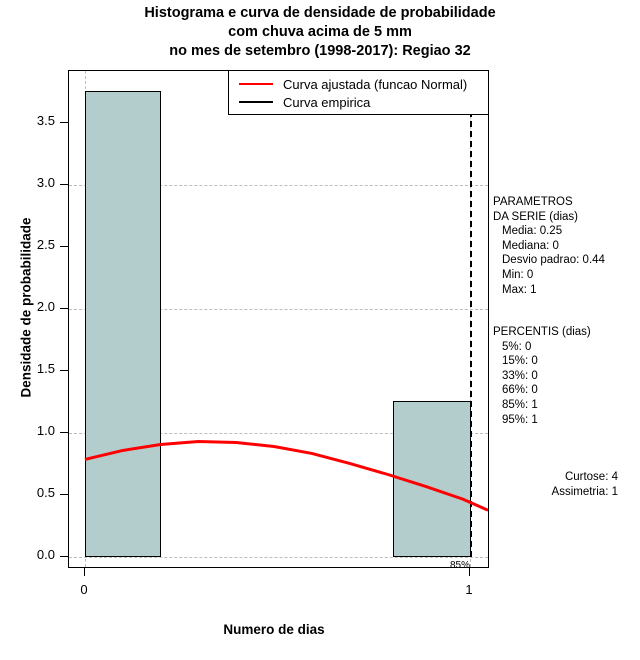 The width and height of the screenshot is (640, 660). What do you see at coordinates (520, 375) in the screenshot?
I see `percentil-33: 33%: 0` at bounding box center [520, 375].